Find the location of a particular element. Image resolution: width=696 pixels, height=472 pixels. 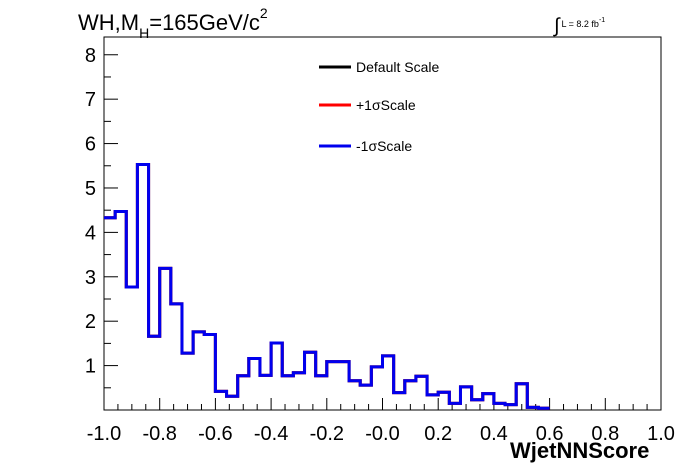

lumi-superscript: -1 is located at coordinates (602, 20).